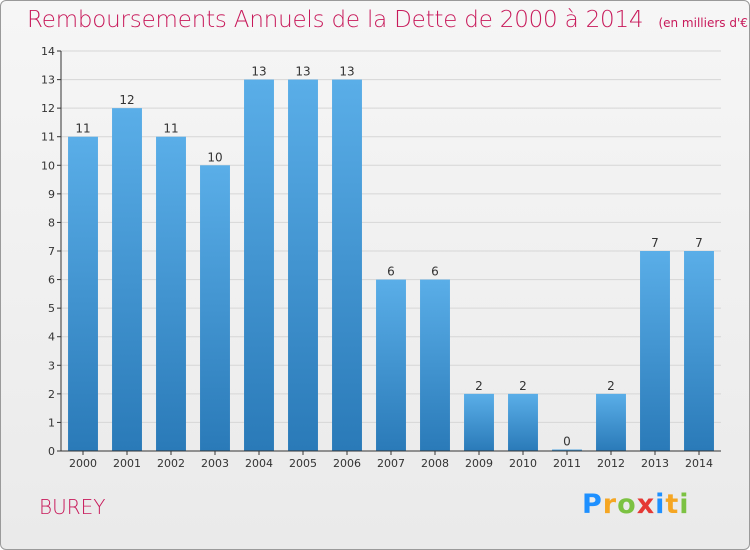 The height and width of the screenshot is (550, 750). I want to click on y-tick-label: 14, so click(48, 51).